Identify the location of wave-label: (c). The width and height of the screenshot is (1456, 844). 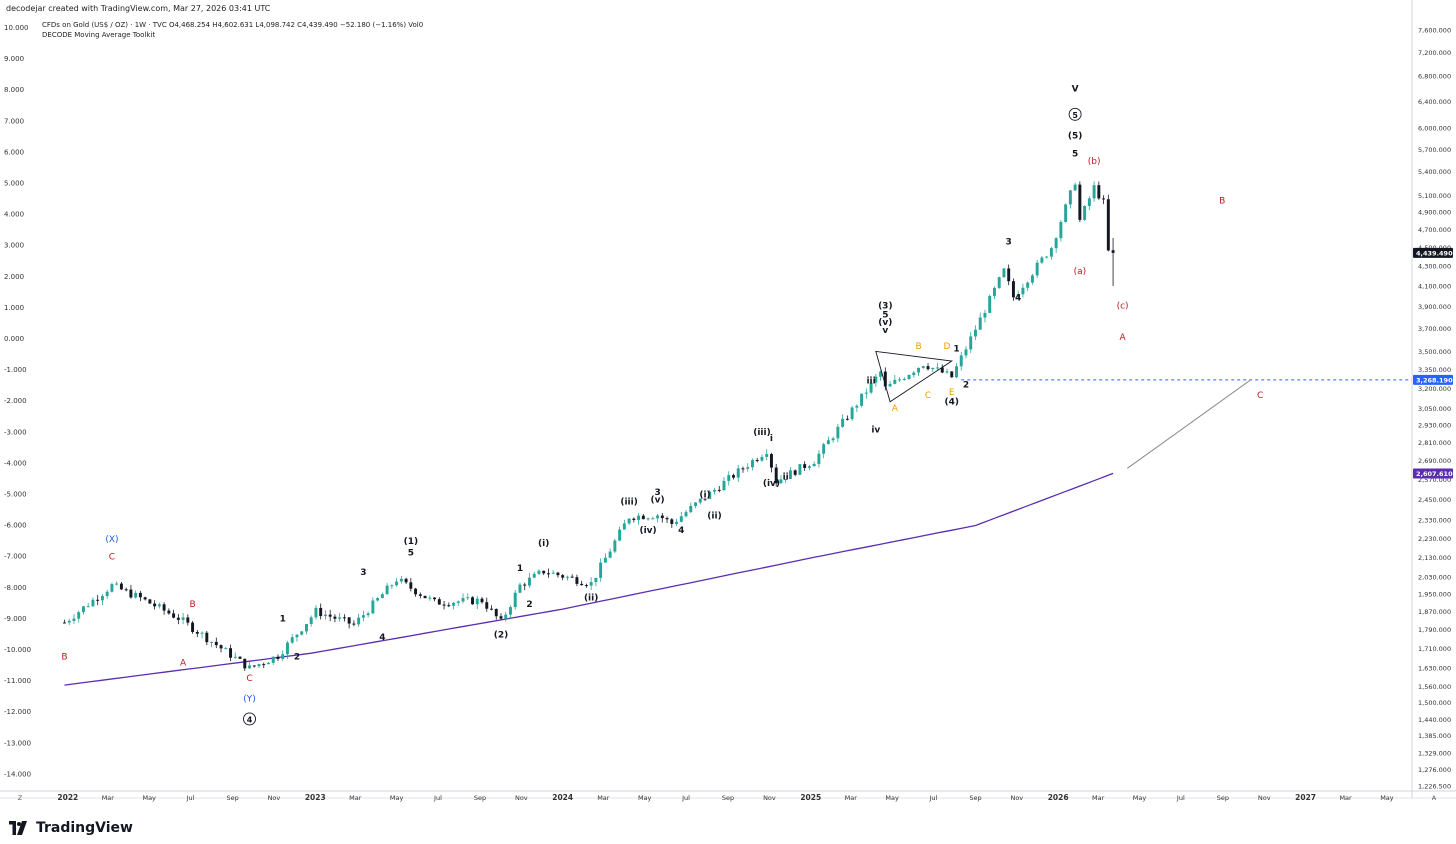
(1123, 307).